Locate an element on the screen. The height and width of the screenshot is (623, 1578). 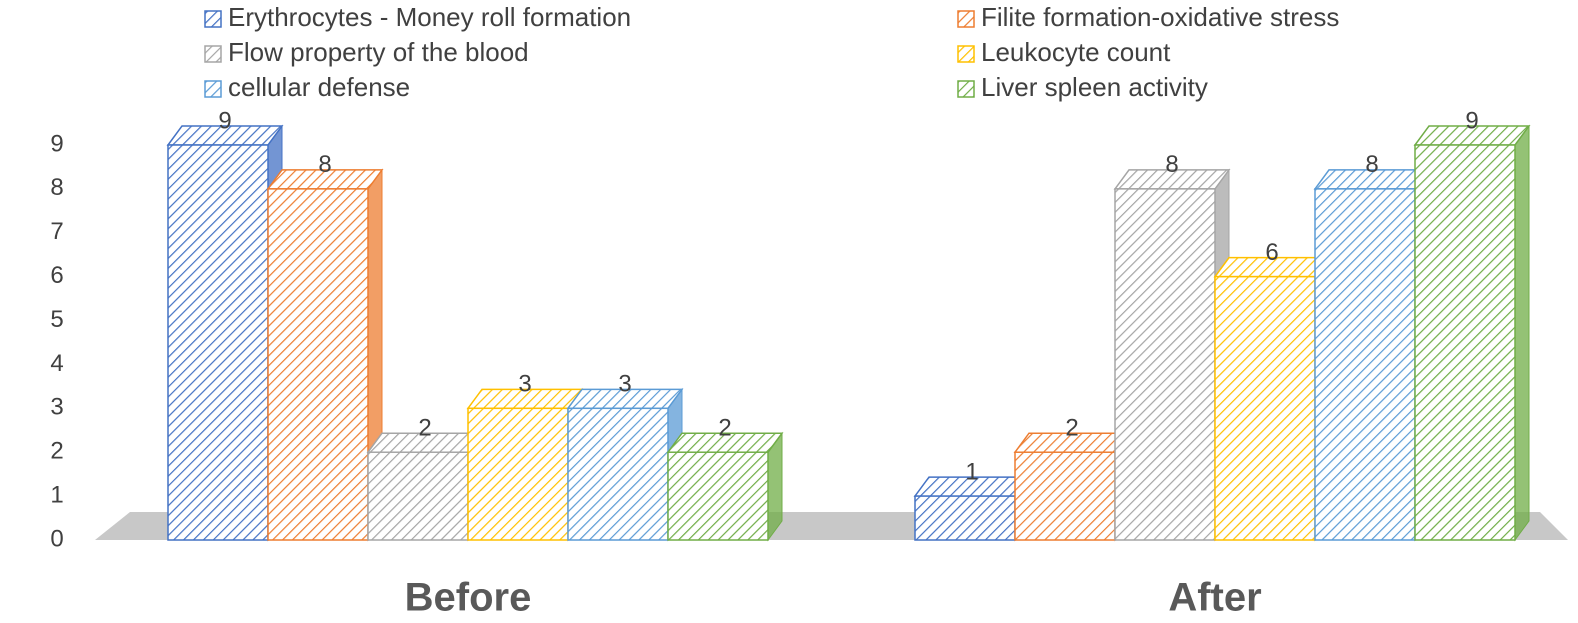
y-tick-label: 8 is located at coordinates (56, 187).